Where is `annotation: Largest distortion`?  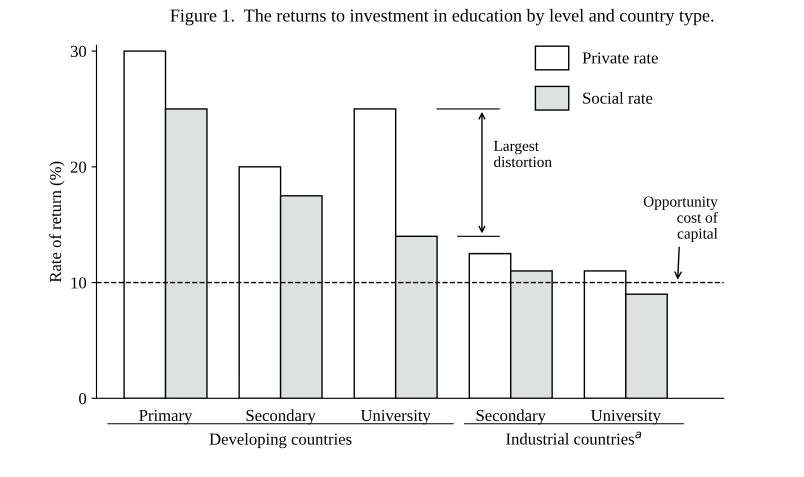
annotation: Largest distortion is located at coordinates (523, 154).